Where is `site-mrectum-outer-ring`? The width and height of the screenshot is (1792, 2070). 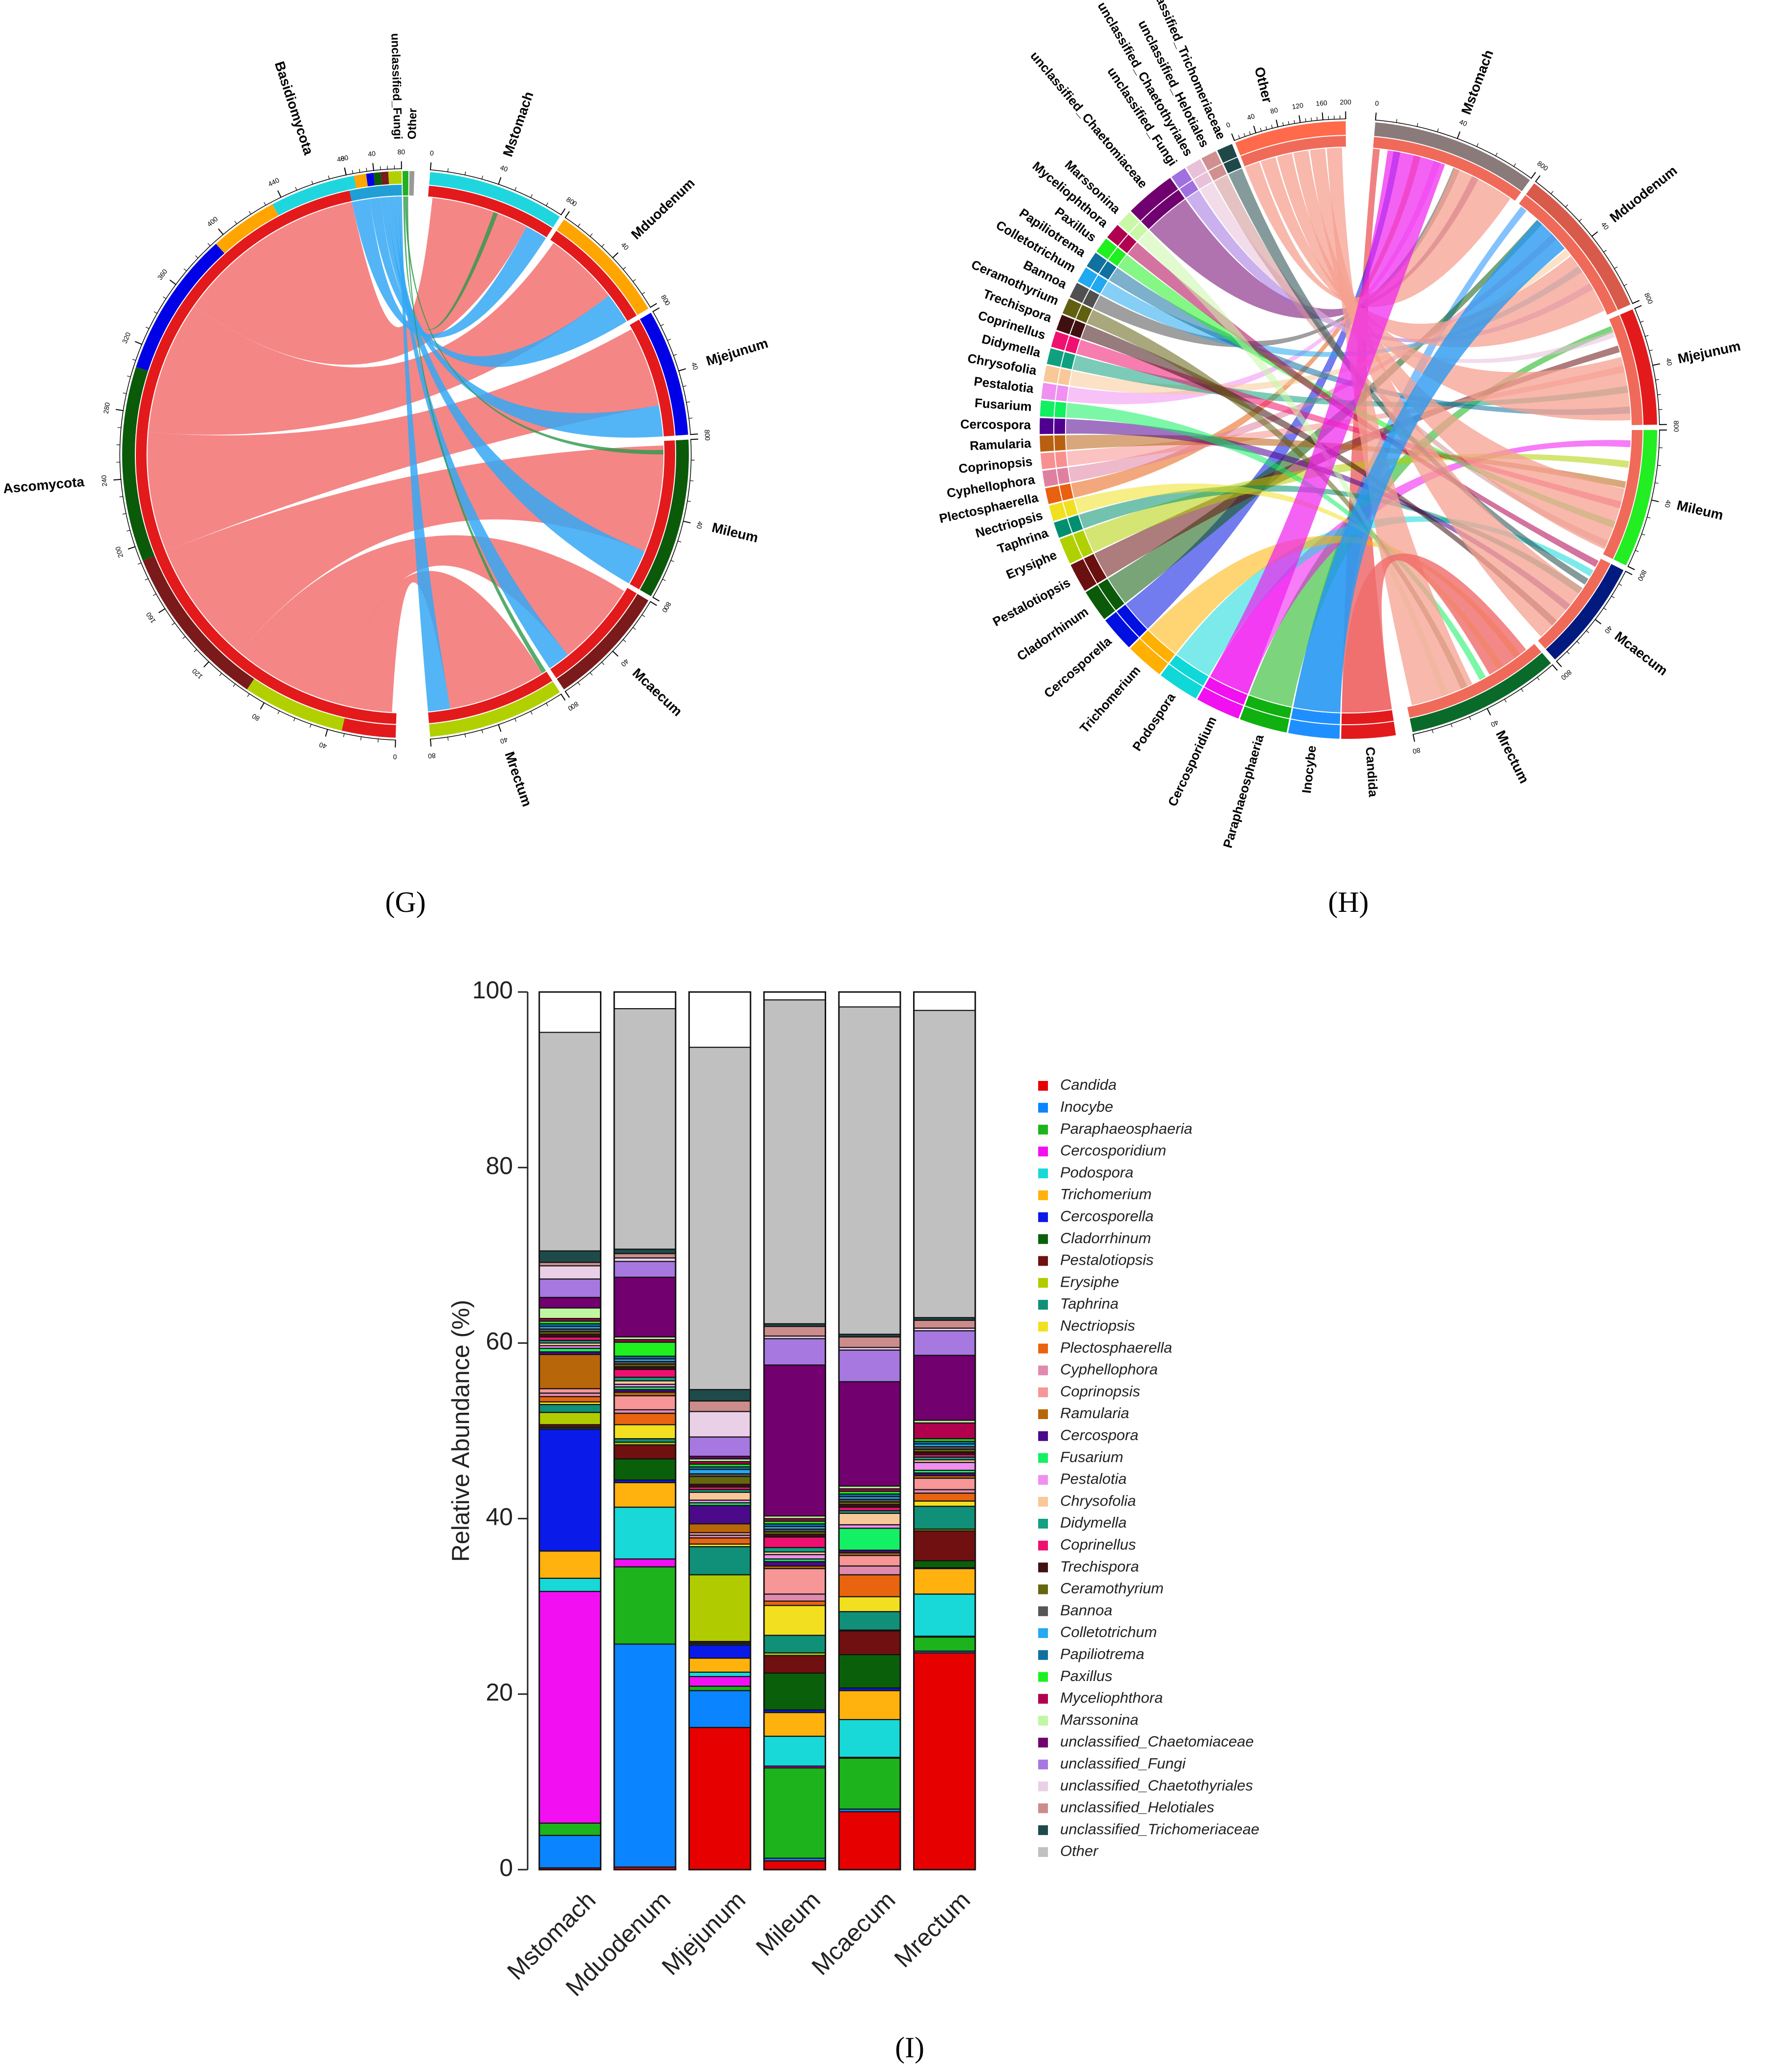 site-mrectum-outer-ring is located at coordinates (494, 709).